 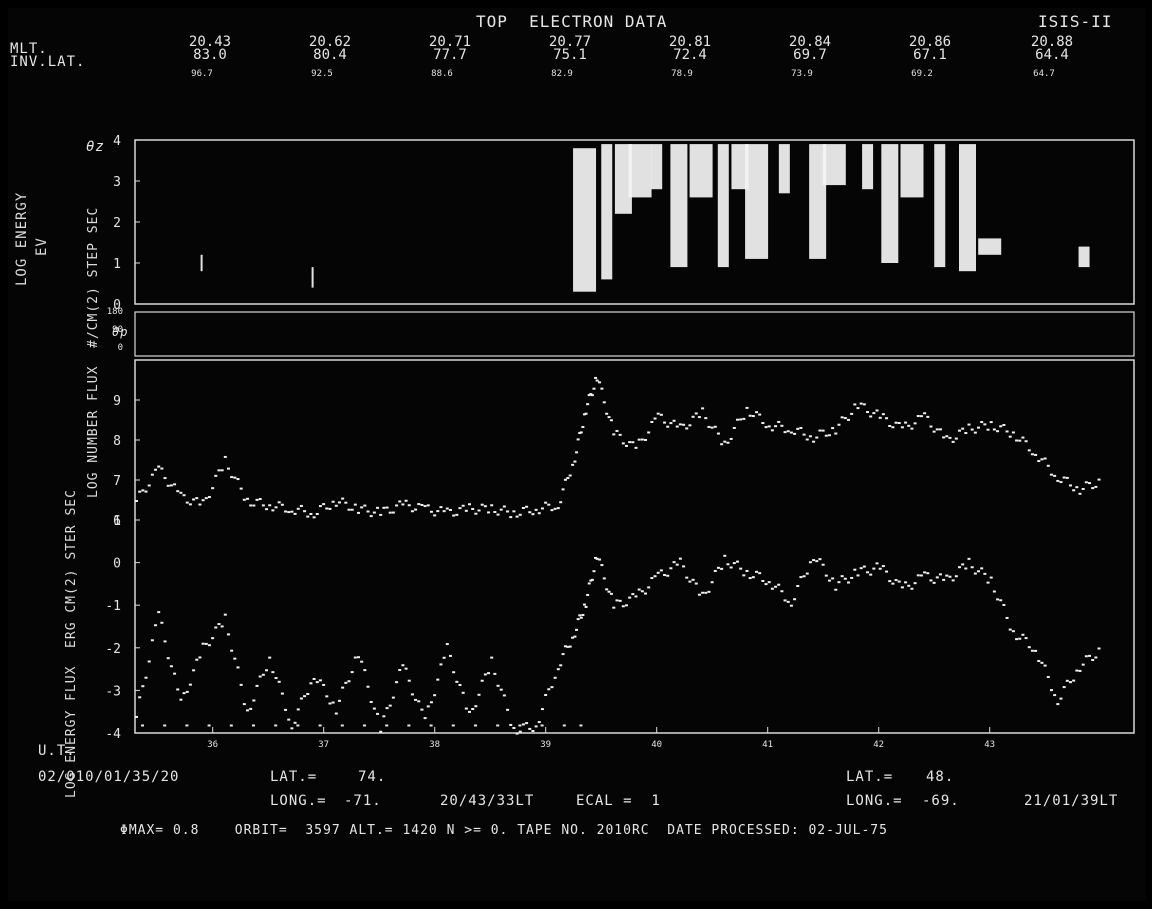 I want to click on invlat-value: 83.0, so click(x=210, y=55).